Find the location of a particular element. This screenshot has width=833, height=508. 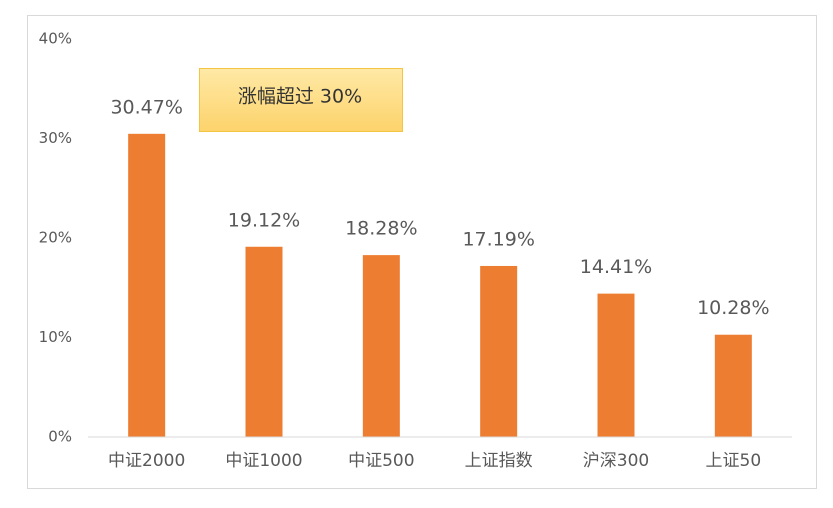

x-tick-label: 上证50 is located at coordinates (734, 461).